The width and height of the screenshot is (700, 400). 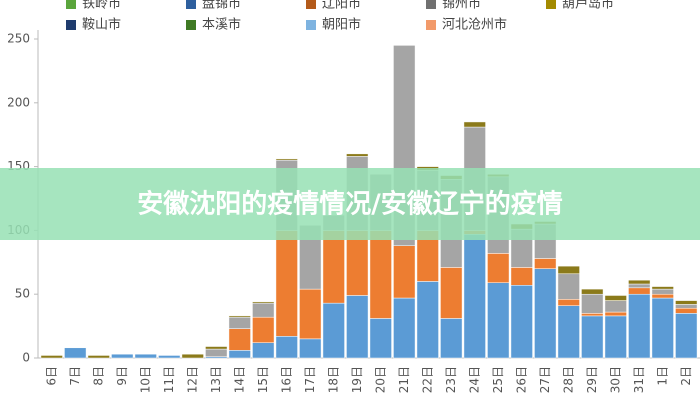 What do you see at coordinates (18, 102) in the screenshot?
I see `y-tick-label: 200` at bounding box center [18, 102].